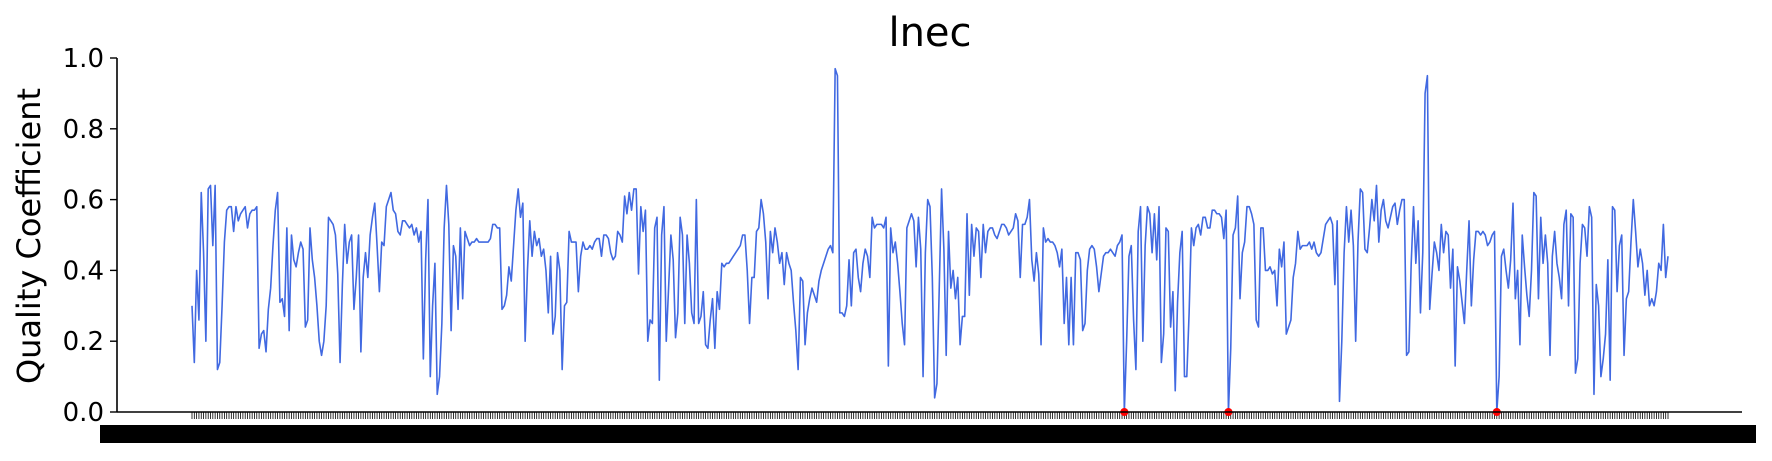  I want to click on y-tick-label: 0.8, so click(83, 130).